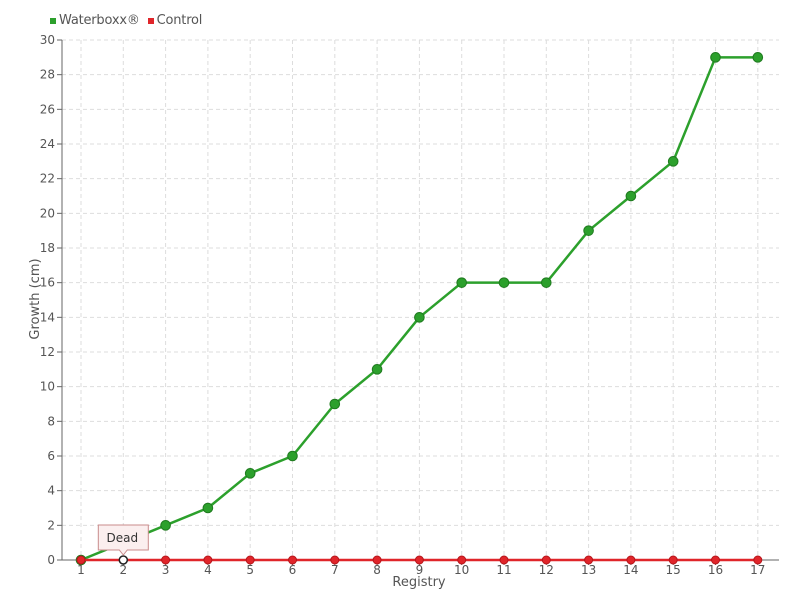  I want to click on x-tick-label: 4, so click(208, 570).